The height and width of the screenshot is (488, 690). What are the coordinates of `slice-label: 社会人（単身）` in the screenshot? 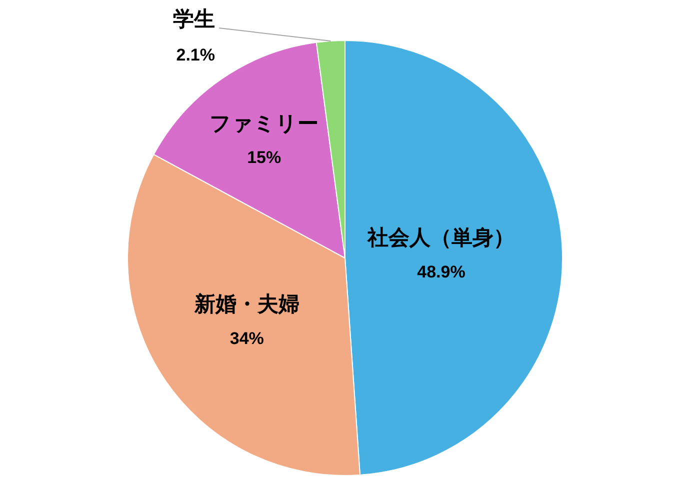 It's located at (440, 238).